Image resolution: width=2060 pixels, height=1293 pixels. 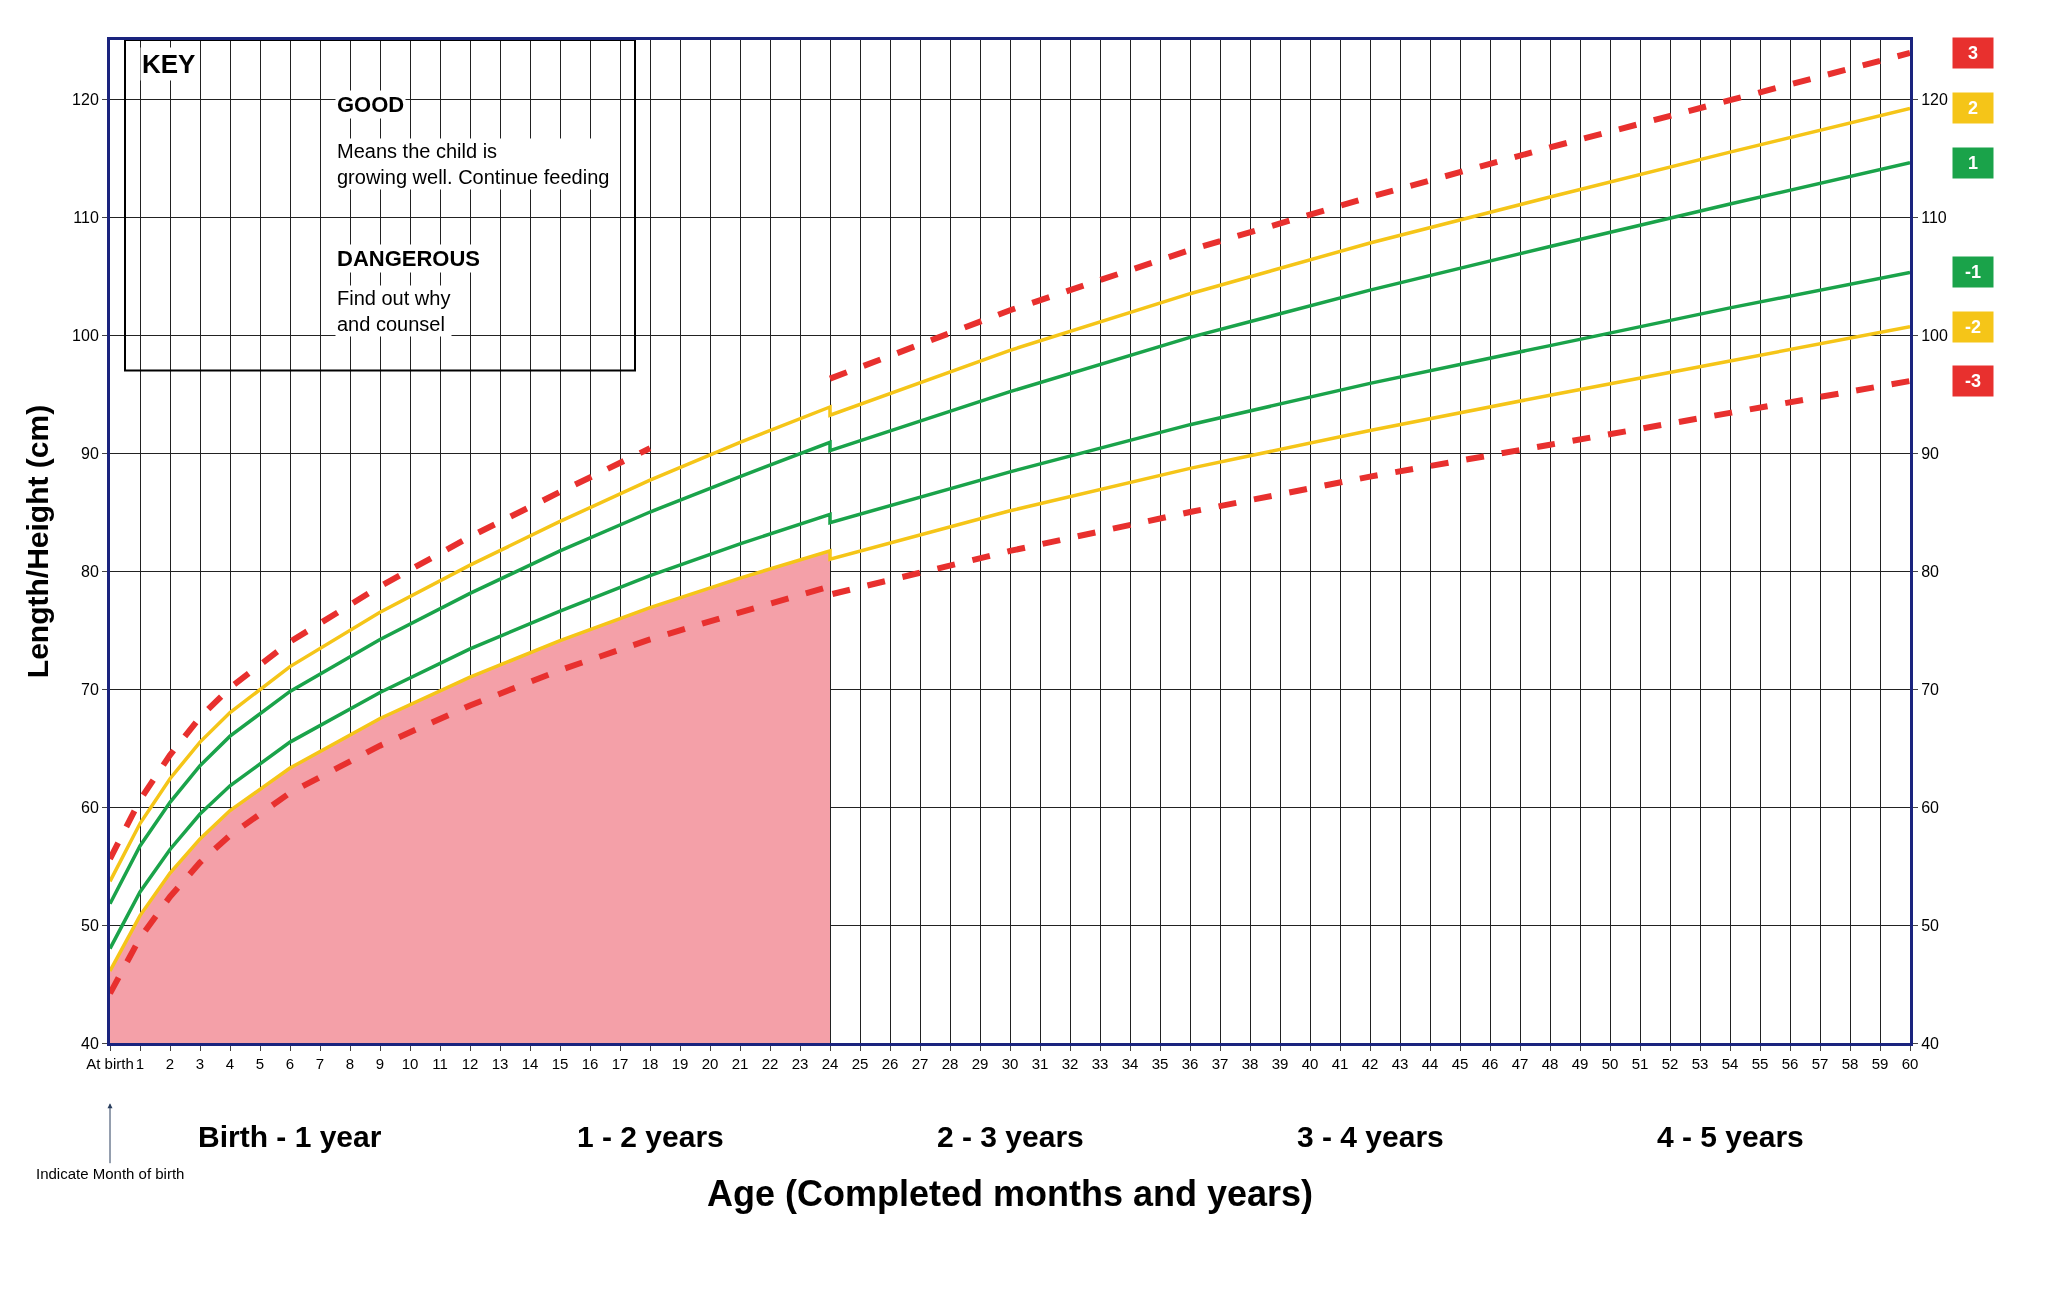 I want to click on x-tick-label: 48, so click(x=1550, y=1063).